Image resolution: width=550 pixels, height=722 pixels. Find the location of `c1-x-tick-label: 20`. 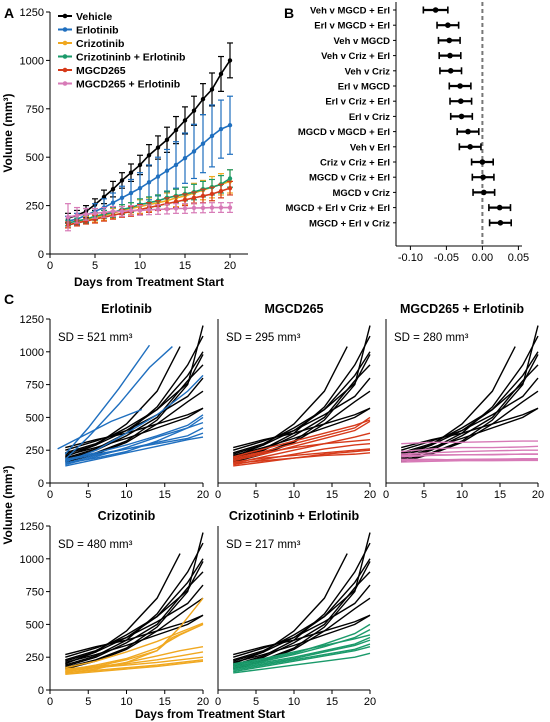

c1-x-tick-label: 20 is located at coordinates (370, 495).